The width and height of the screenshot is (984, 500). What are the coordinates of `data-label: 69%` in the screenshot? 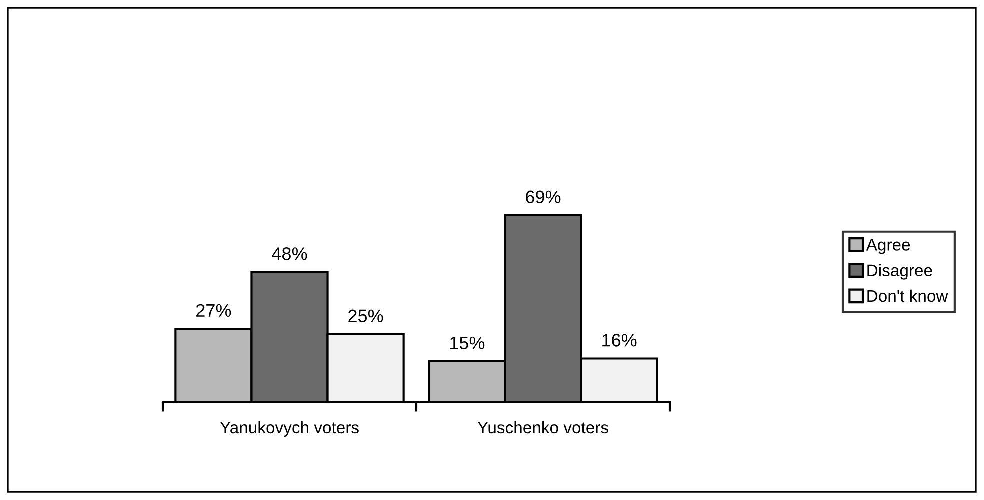 It's located at (543, 197).